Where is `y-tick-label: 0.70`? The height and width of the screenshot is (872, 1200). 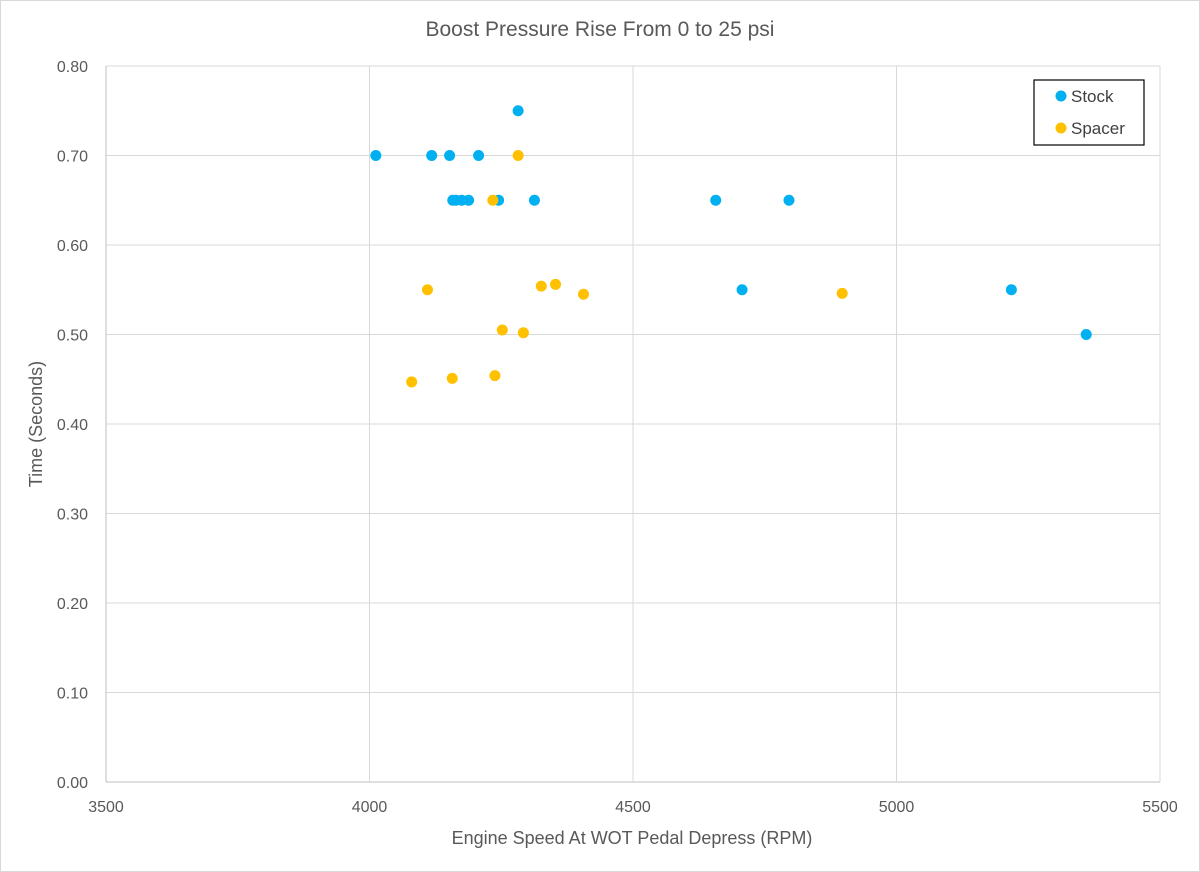
y-tick-label: 0.70 is located at coordinates (72, 157).